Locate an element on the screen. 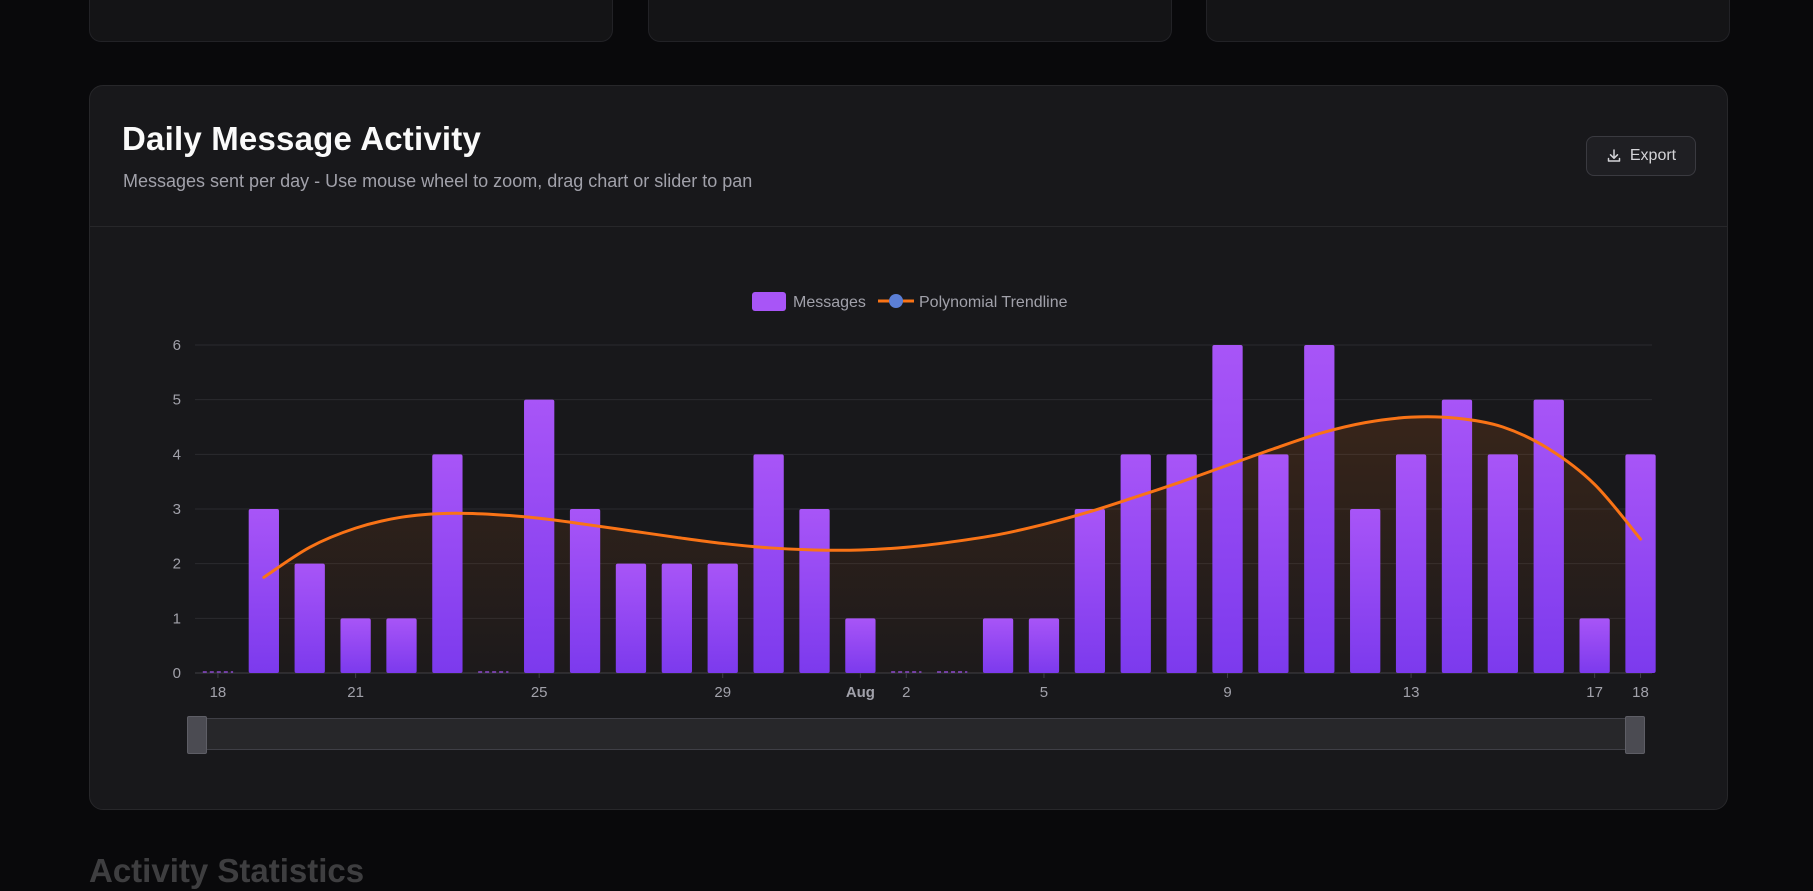  legend-label-messages: Messages is located at coordinates (829, 302).